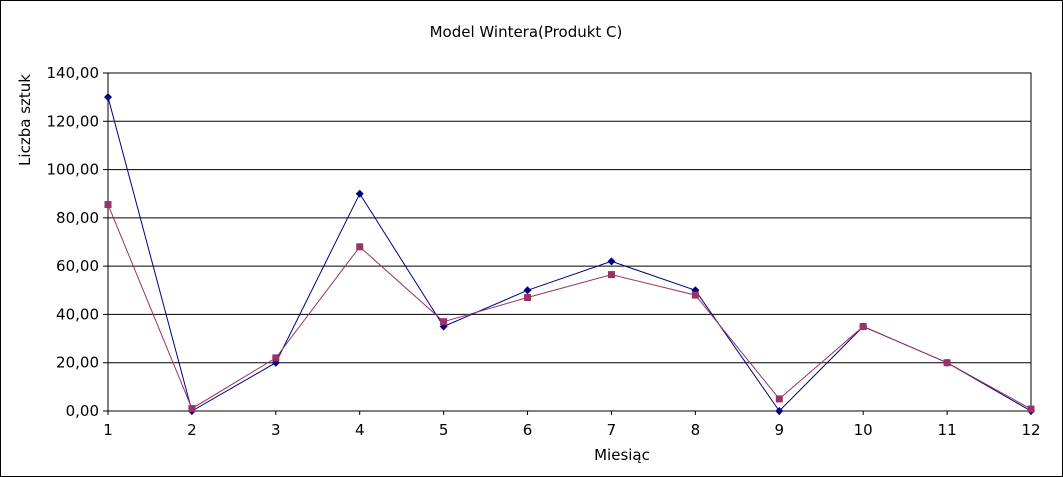  Describe the element at coordinates (622, 455) in the screenshot. I see `x-axis-label: Miesiąc` at that location.